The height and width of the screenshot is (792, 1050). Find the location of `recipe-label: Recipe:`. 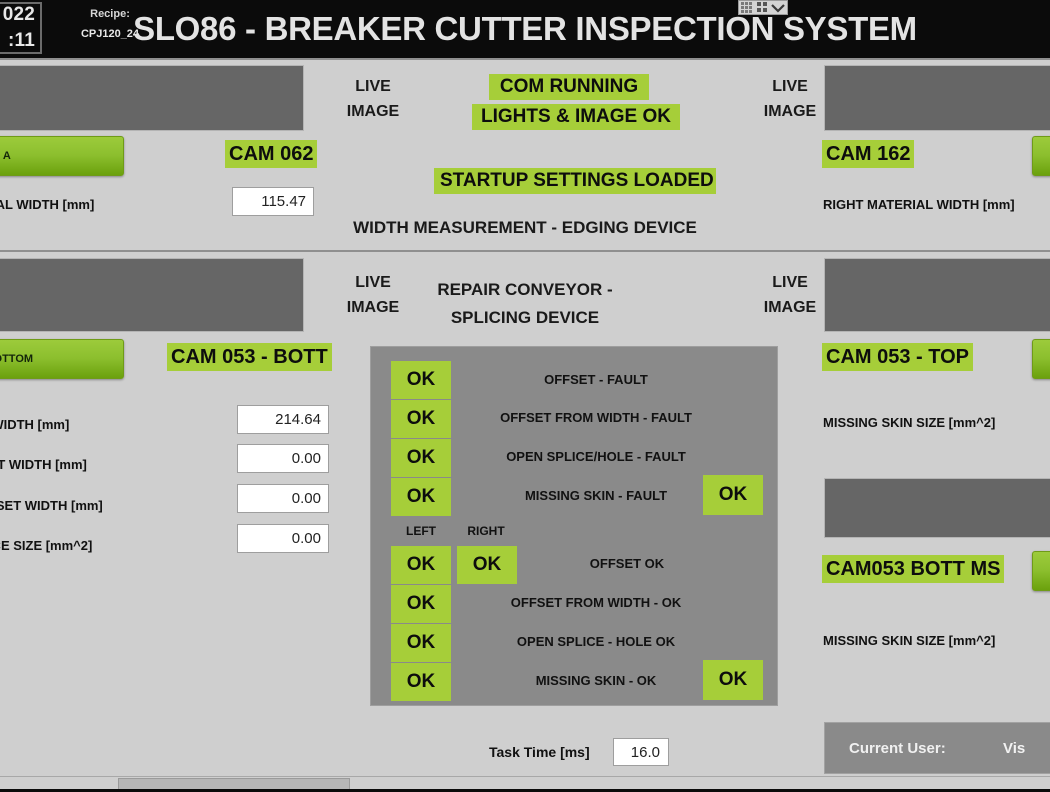

recipe-label: Recipe: is located at coordinates (110, 14).